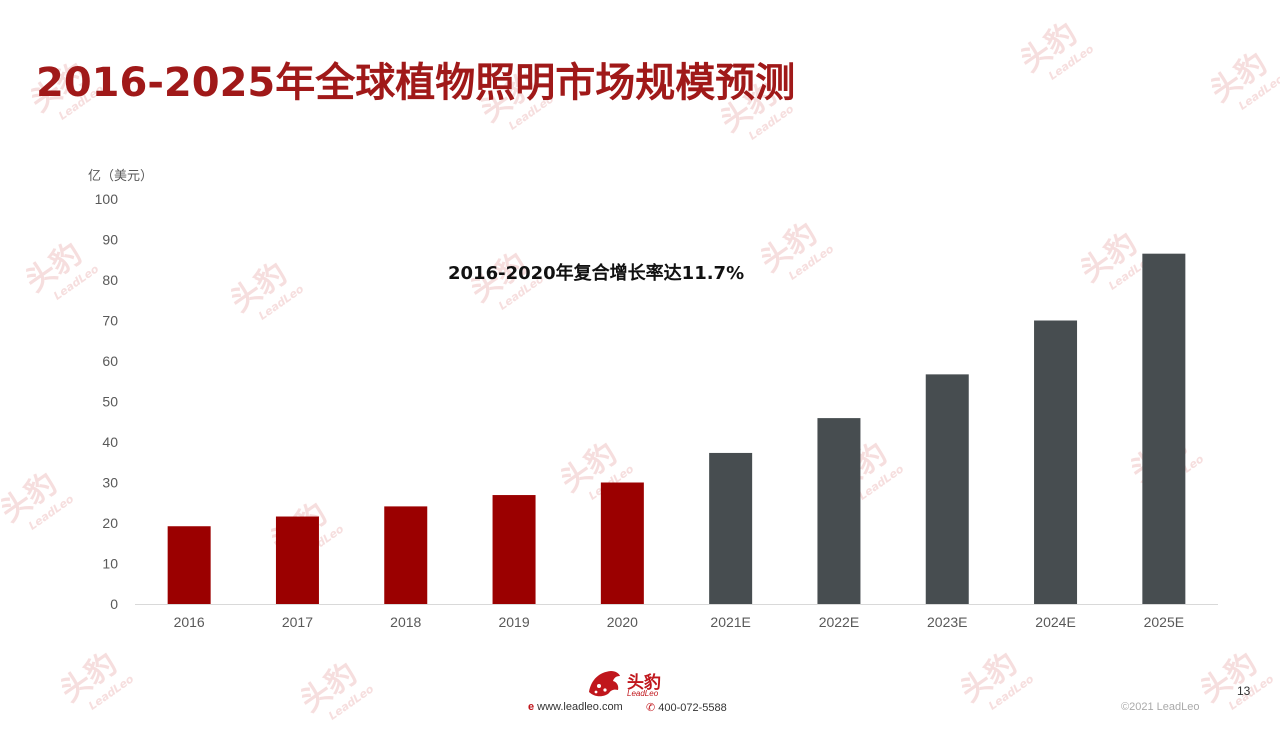 This screenshot has height=731, width=1280. Describe the element at coordinates (644, 683) in the screenshot. I see `logo-text: 头豹` at that location.